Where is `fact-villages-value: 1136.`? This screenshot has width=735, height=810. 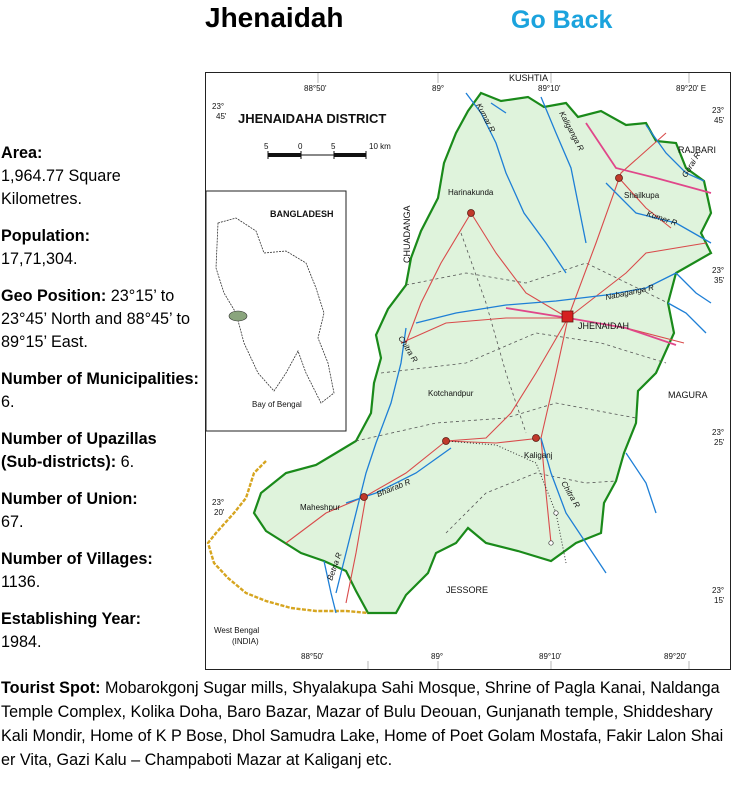 fact-villages-value: 1136. is located at coordinates (21, 582).